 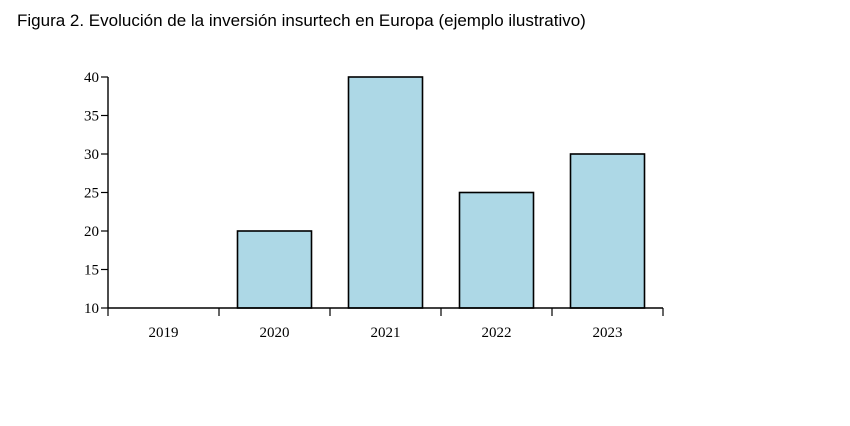 I want to click on y-tick-label: 25, so click(x=91, y=194).